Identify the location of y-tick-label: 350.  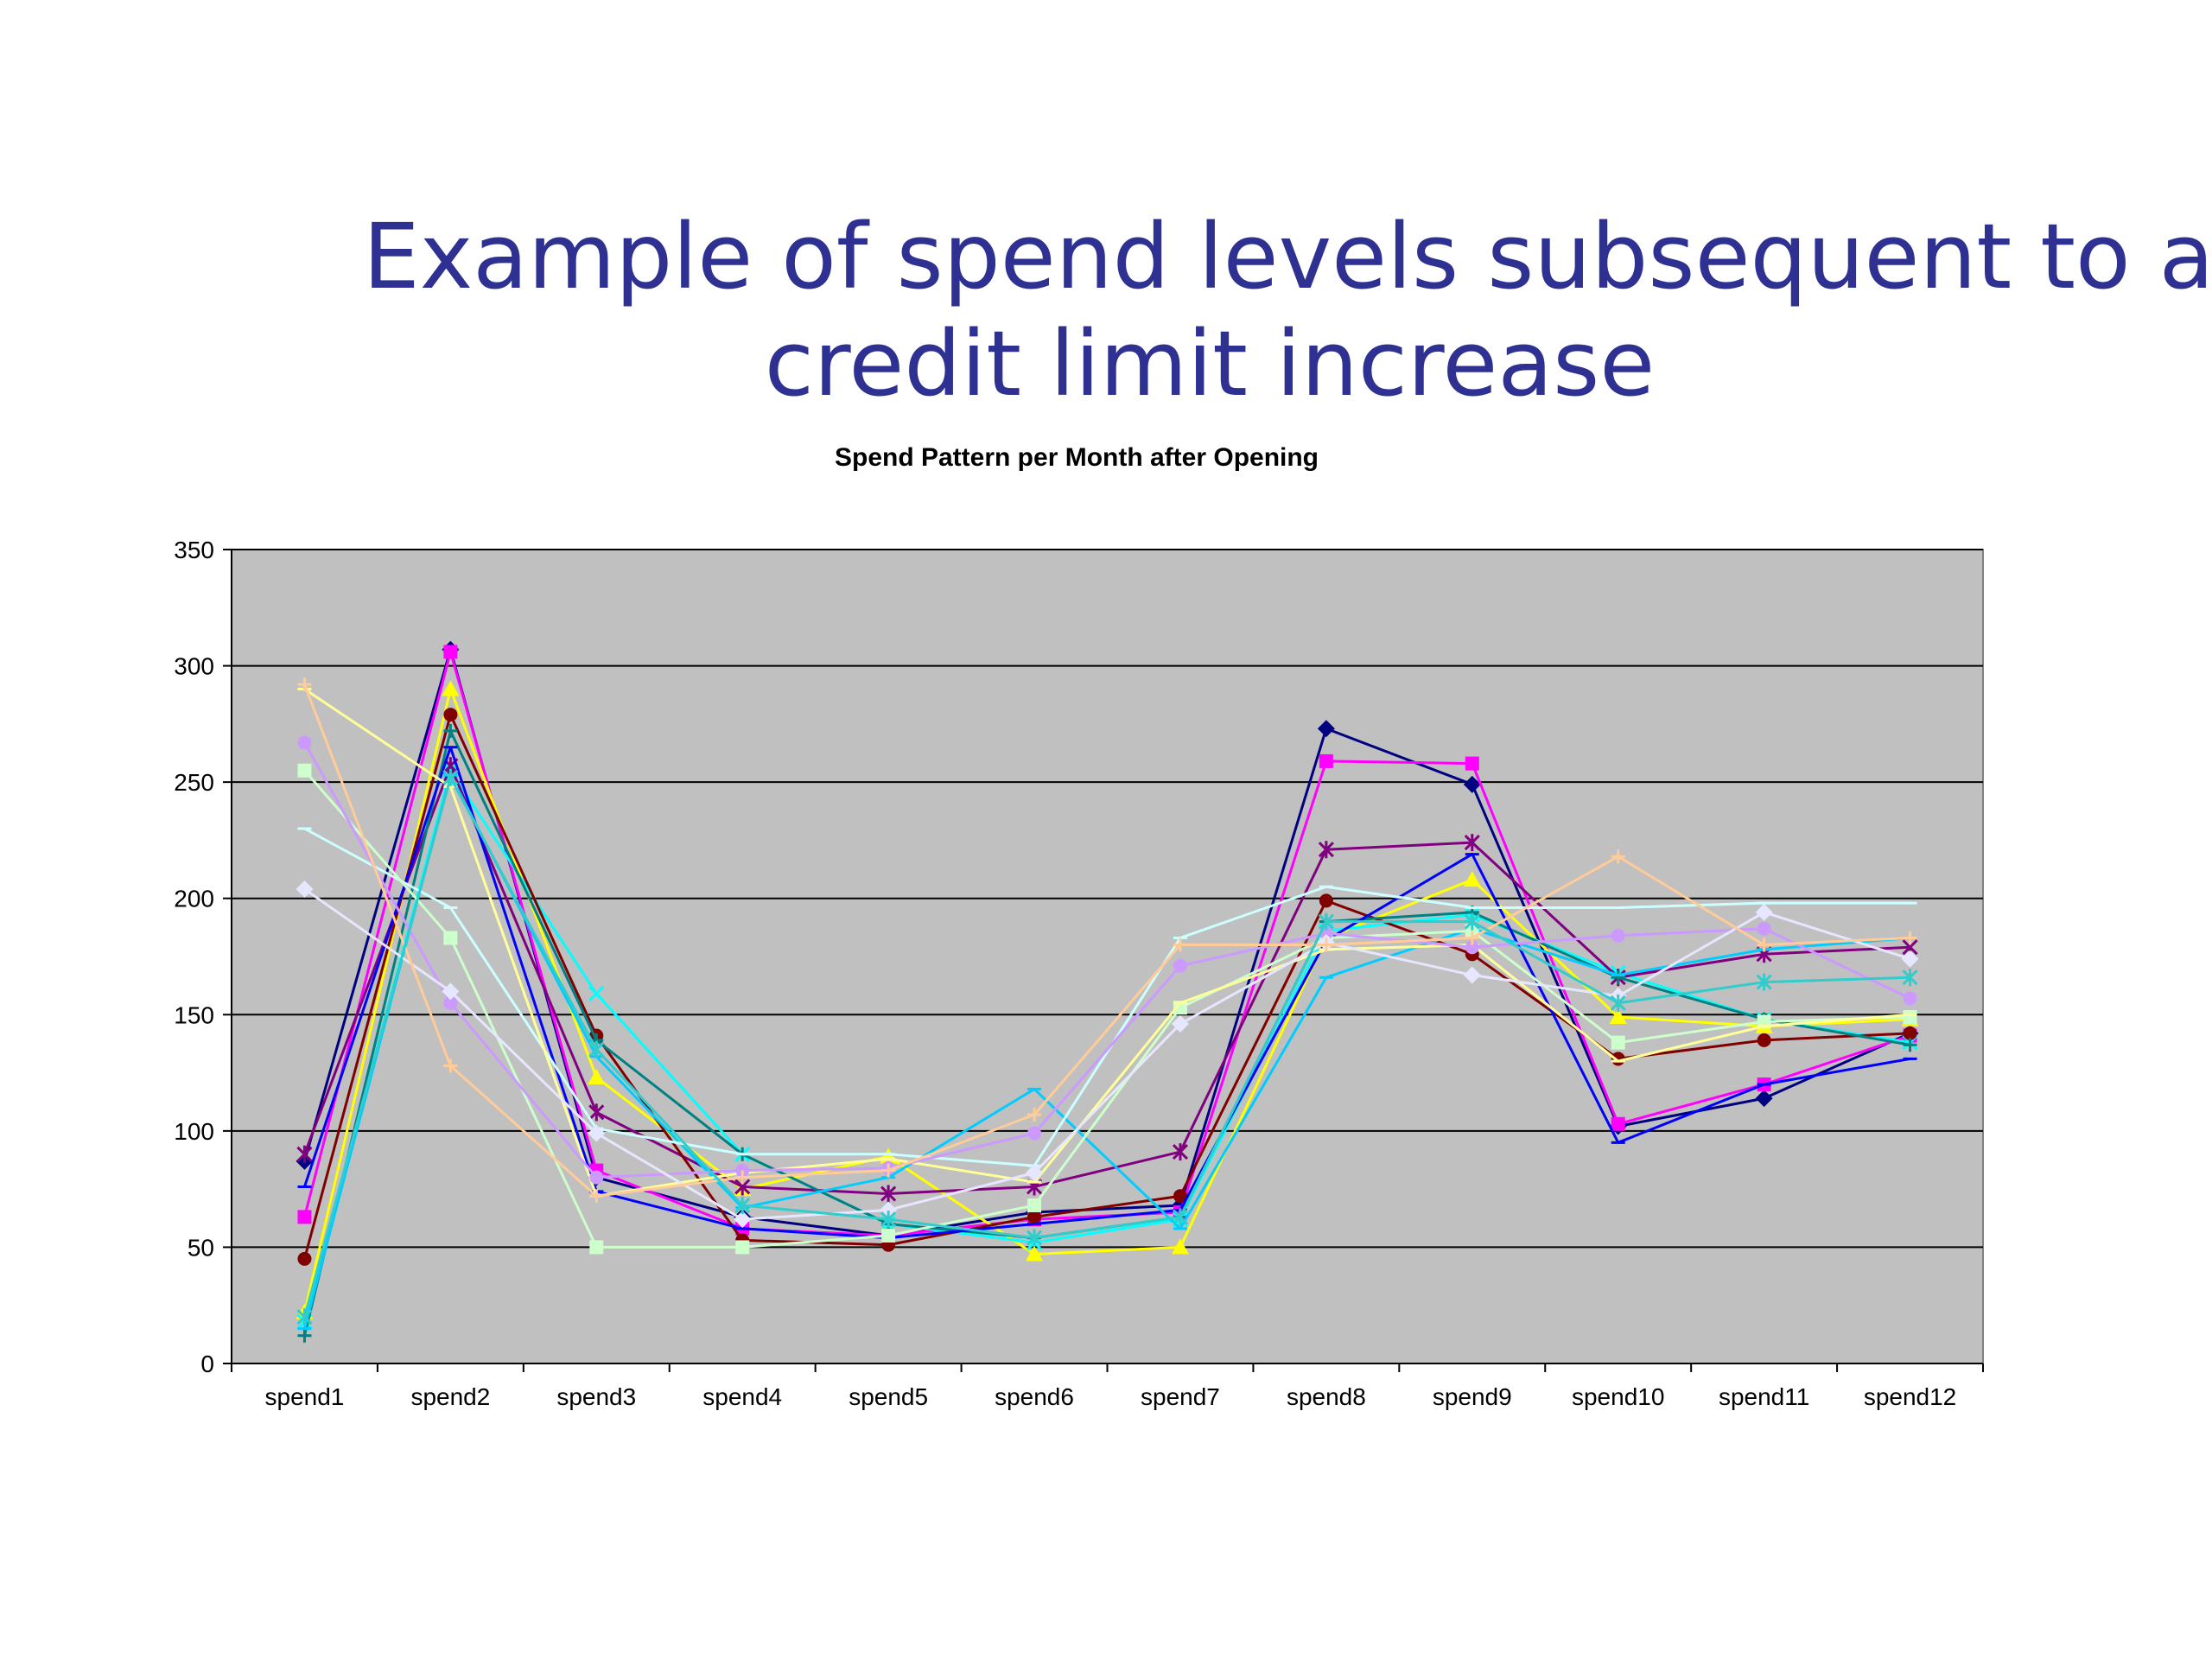
(194, 550).